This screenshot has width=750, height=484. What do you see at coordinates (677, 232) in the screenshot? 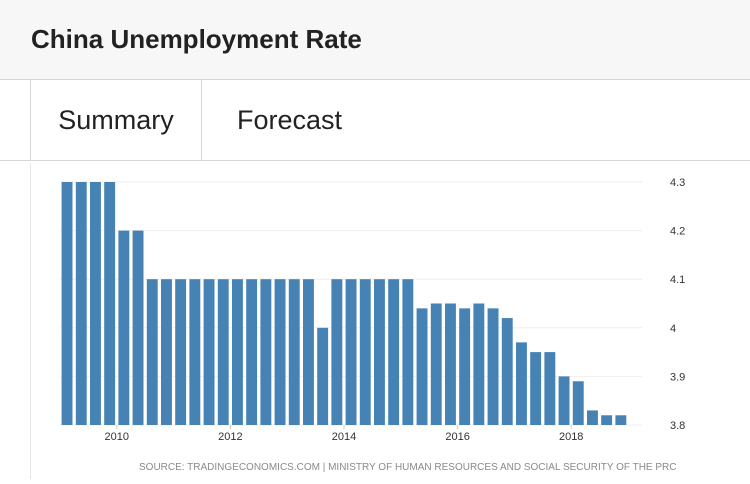
I see `y-tick-label: 4.2` at bounding box center [677, 232].